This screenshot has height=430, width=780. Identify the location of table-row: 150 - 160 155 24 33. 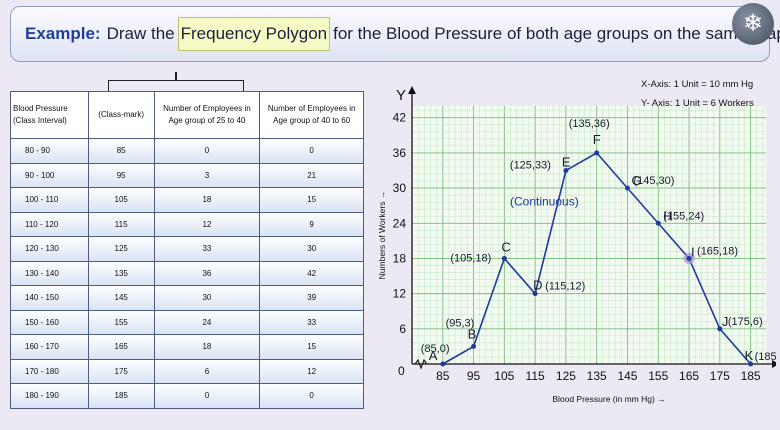
(187, 322).